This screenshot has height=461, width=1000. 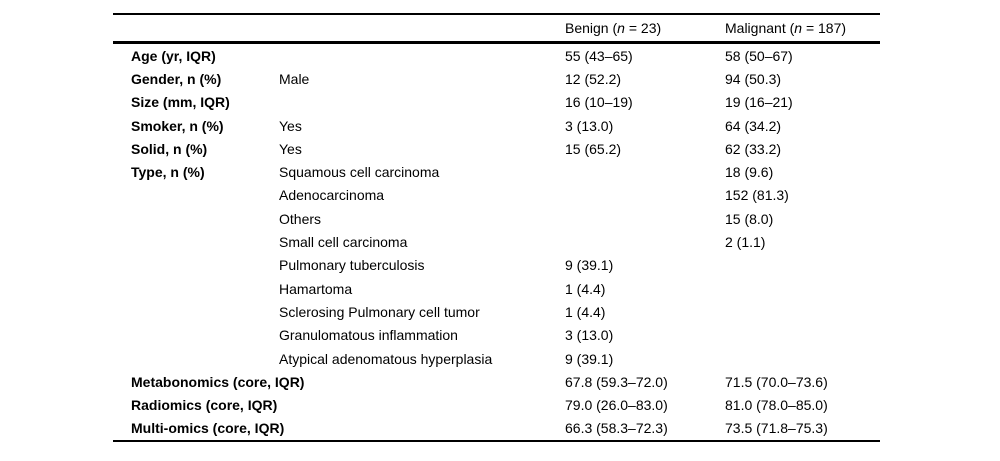 What do you see at coordinates (753, 148) in the screenshot?
I see `malignant-value: 62 (33.2)` at bounding box center [753, 148].